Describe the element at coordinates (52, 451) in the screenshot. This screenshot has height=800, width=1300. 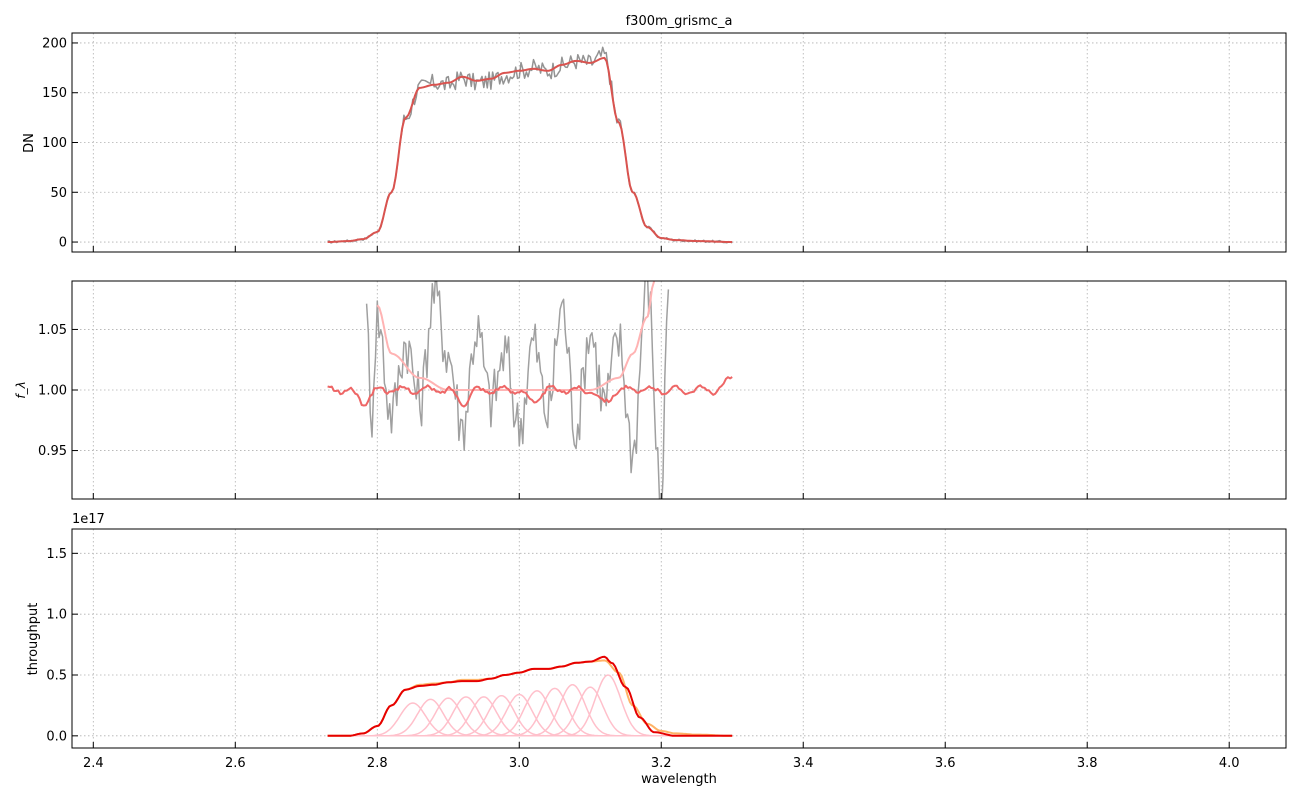
I see `y-tick-label: 0.95` at that location.